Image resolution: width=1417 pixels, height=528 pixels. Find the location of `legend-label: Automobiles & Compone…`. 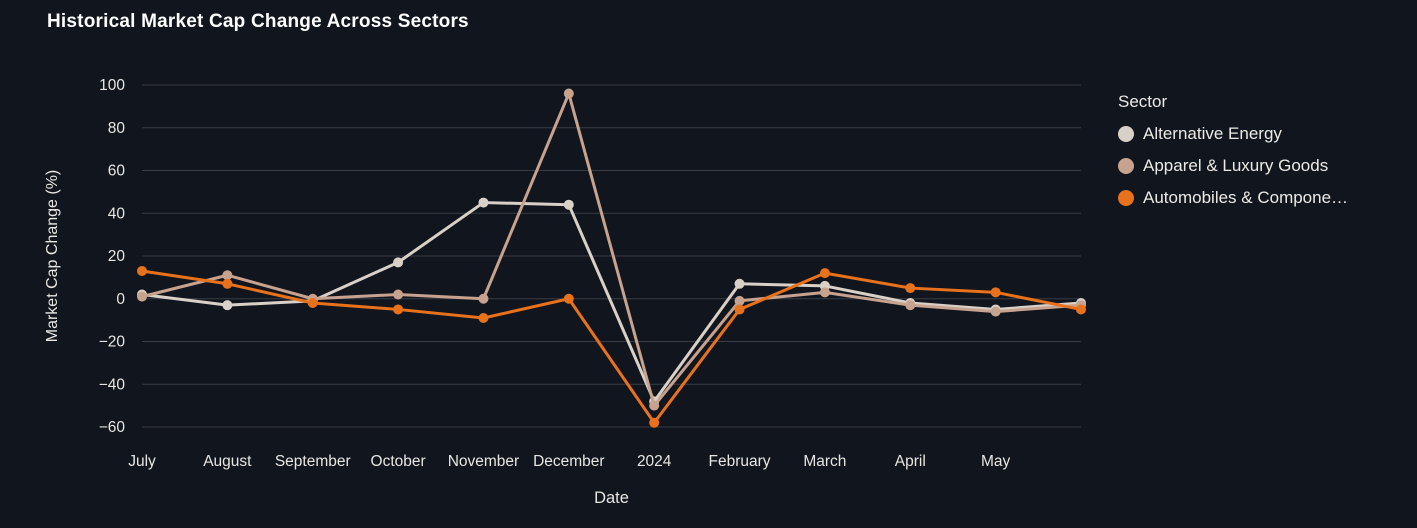

legend-label: Automobiles & Compone… is located at coordinates (1246, 197).